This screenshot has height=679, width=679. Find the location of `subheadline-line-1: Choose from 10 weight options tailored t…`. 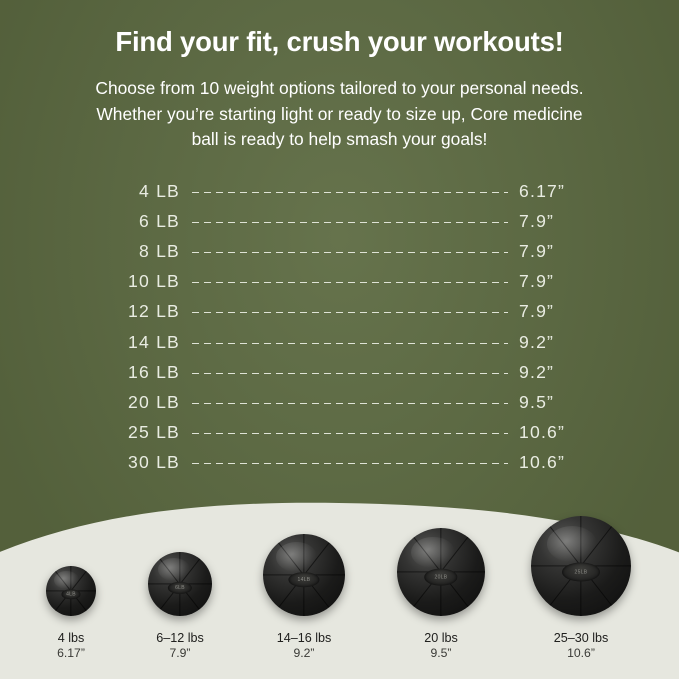

subheadline-line-1: Choose from 10 weight options tailored t… is located at coordinates (339, 88).